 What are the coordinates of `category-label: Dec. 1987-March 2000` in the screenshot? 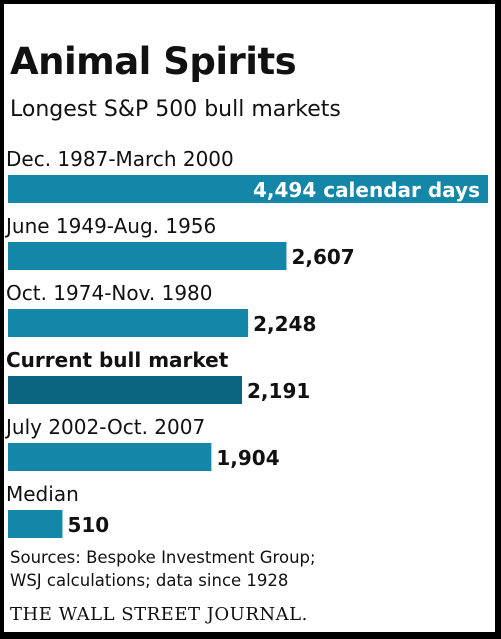 It's located at (120, 159).